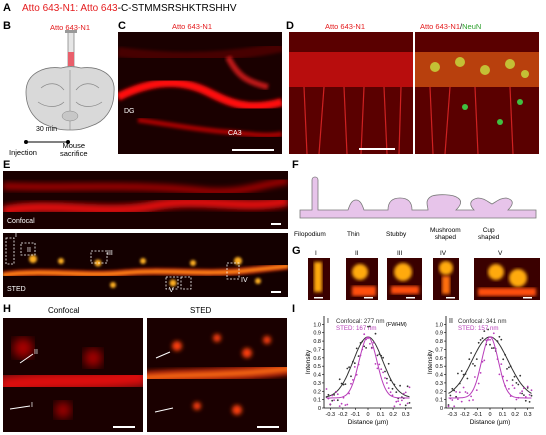  What do you see at coordinates (244, 280) in the screenshot?
I see `e-roi-iv: IV` at bounding box center [244, 280].